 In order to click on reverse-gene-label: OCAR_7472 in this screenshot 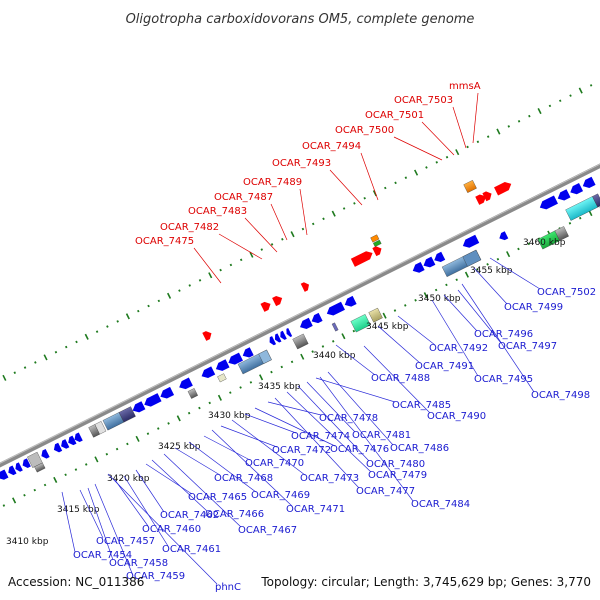, I will do `click(301, 450)`.